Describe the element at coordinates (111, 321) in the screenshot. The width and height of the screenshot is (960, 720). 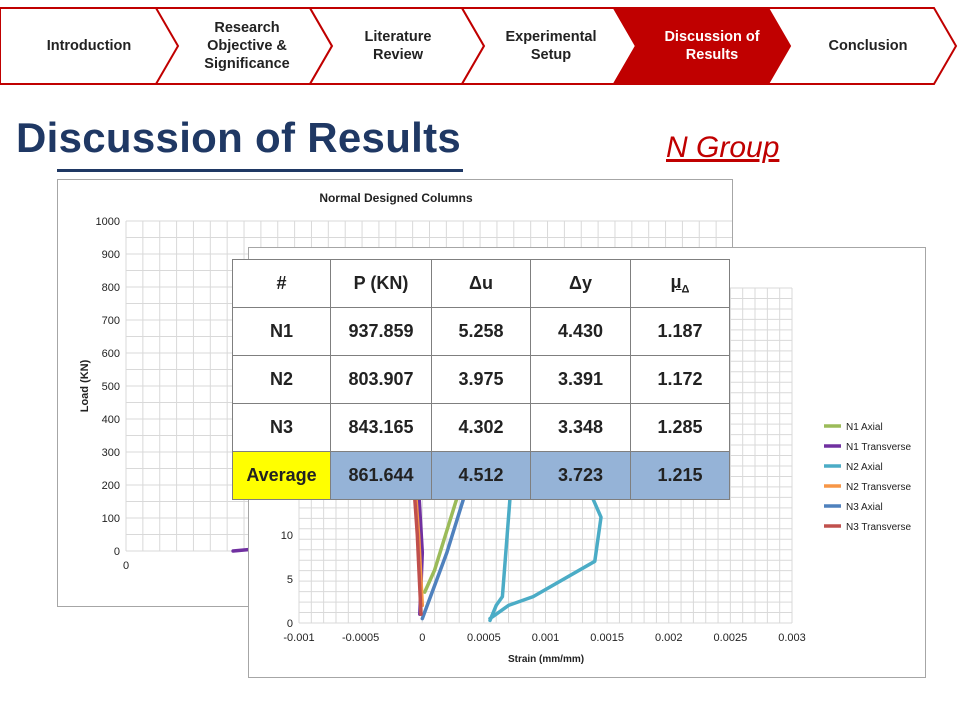
I see `y-tick-label: 700` at that location.